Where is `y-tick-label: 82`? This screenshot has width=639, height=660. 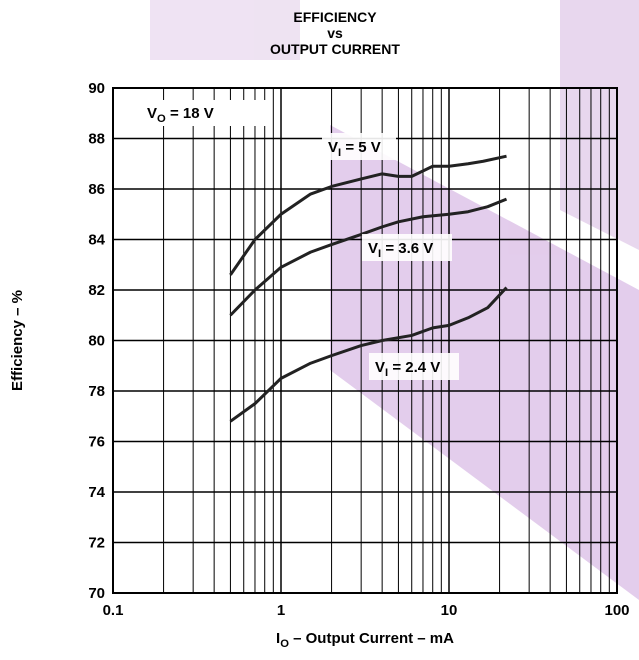 y-tick-label: 82 is located at coordinates (96, 290).